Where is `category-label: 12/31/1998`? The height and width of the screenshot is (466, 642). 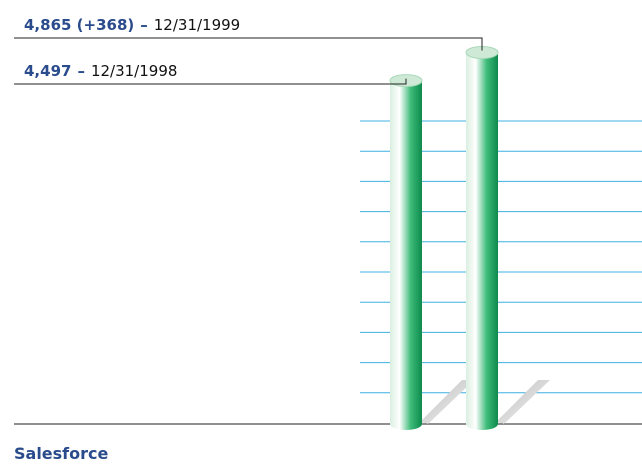
category-label: 12/31/1998 is located at coordinates (134, 71).